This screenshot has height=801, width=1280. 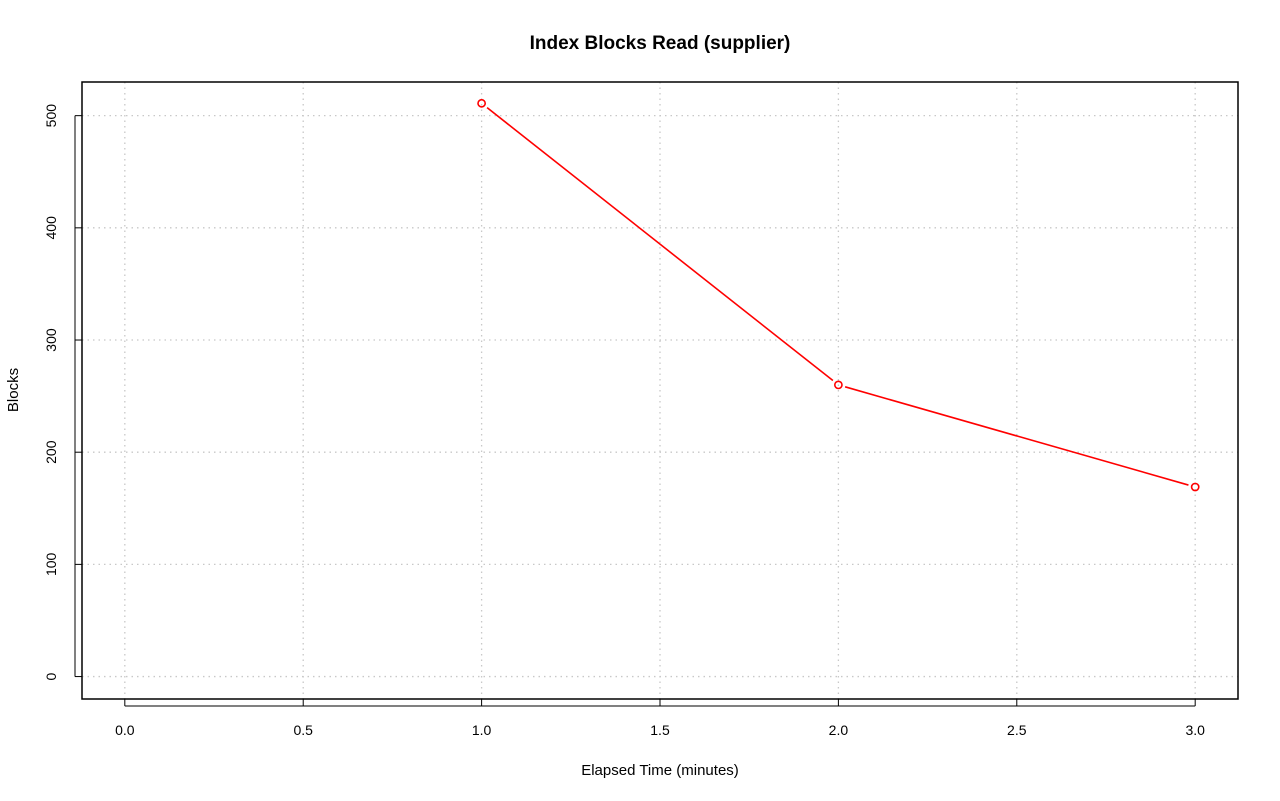 I want to click on x-tick-label: 0.0, so click(x=125, y=730).